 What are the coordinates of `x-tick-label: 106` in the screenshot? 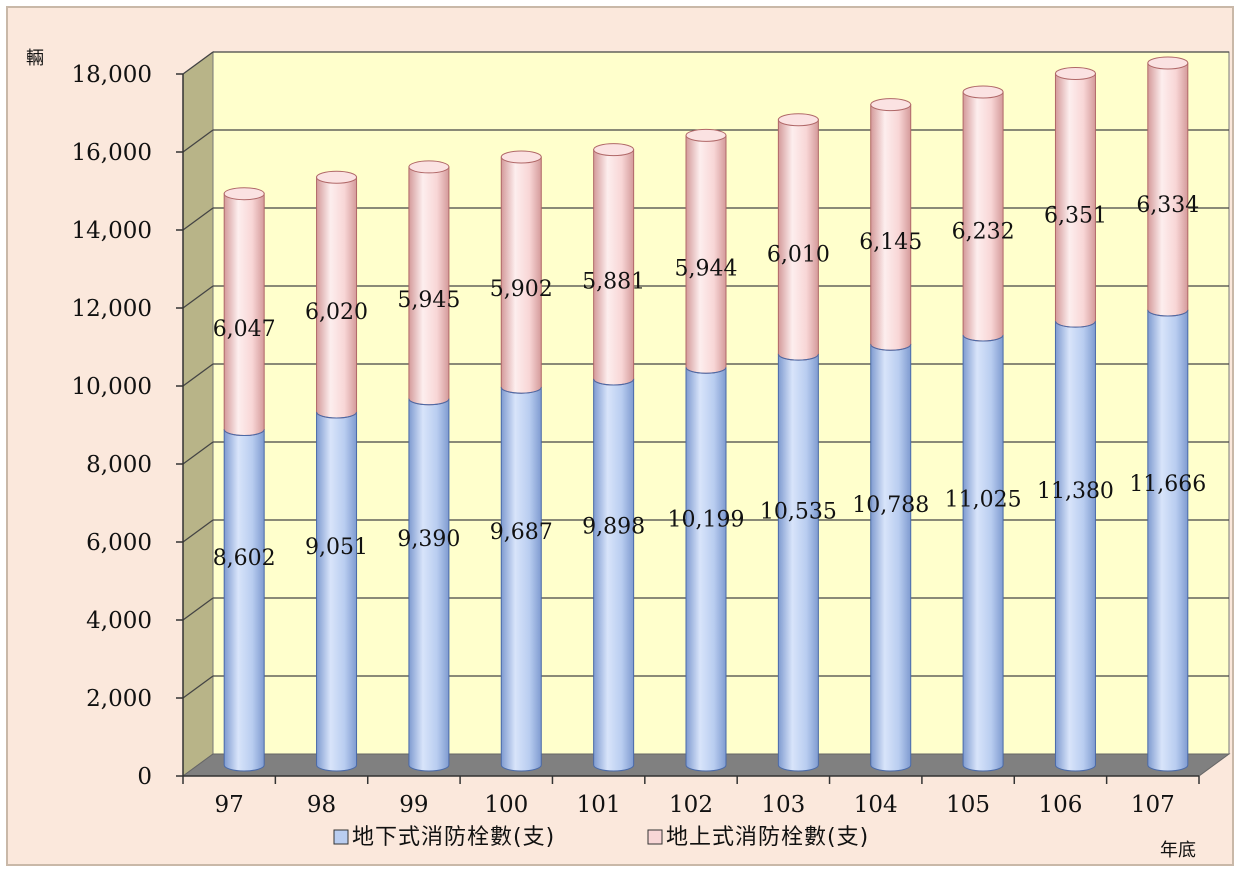 It's located at (1061, 805).